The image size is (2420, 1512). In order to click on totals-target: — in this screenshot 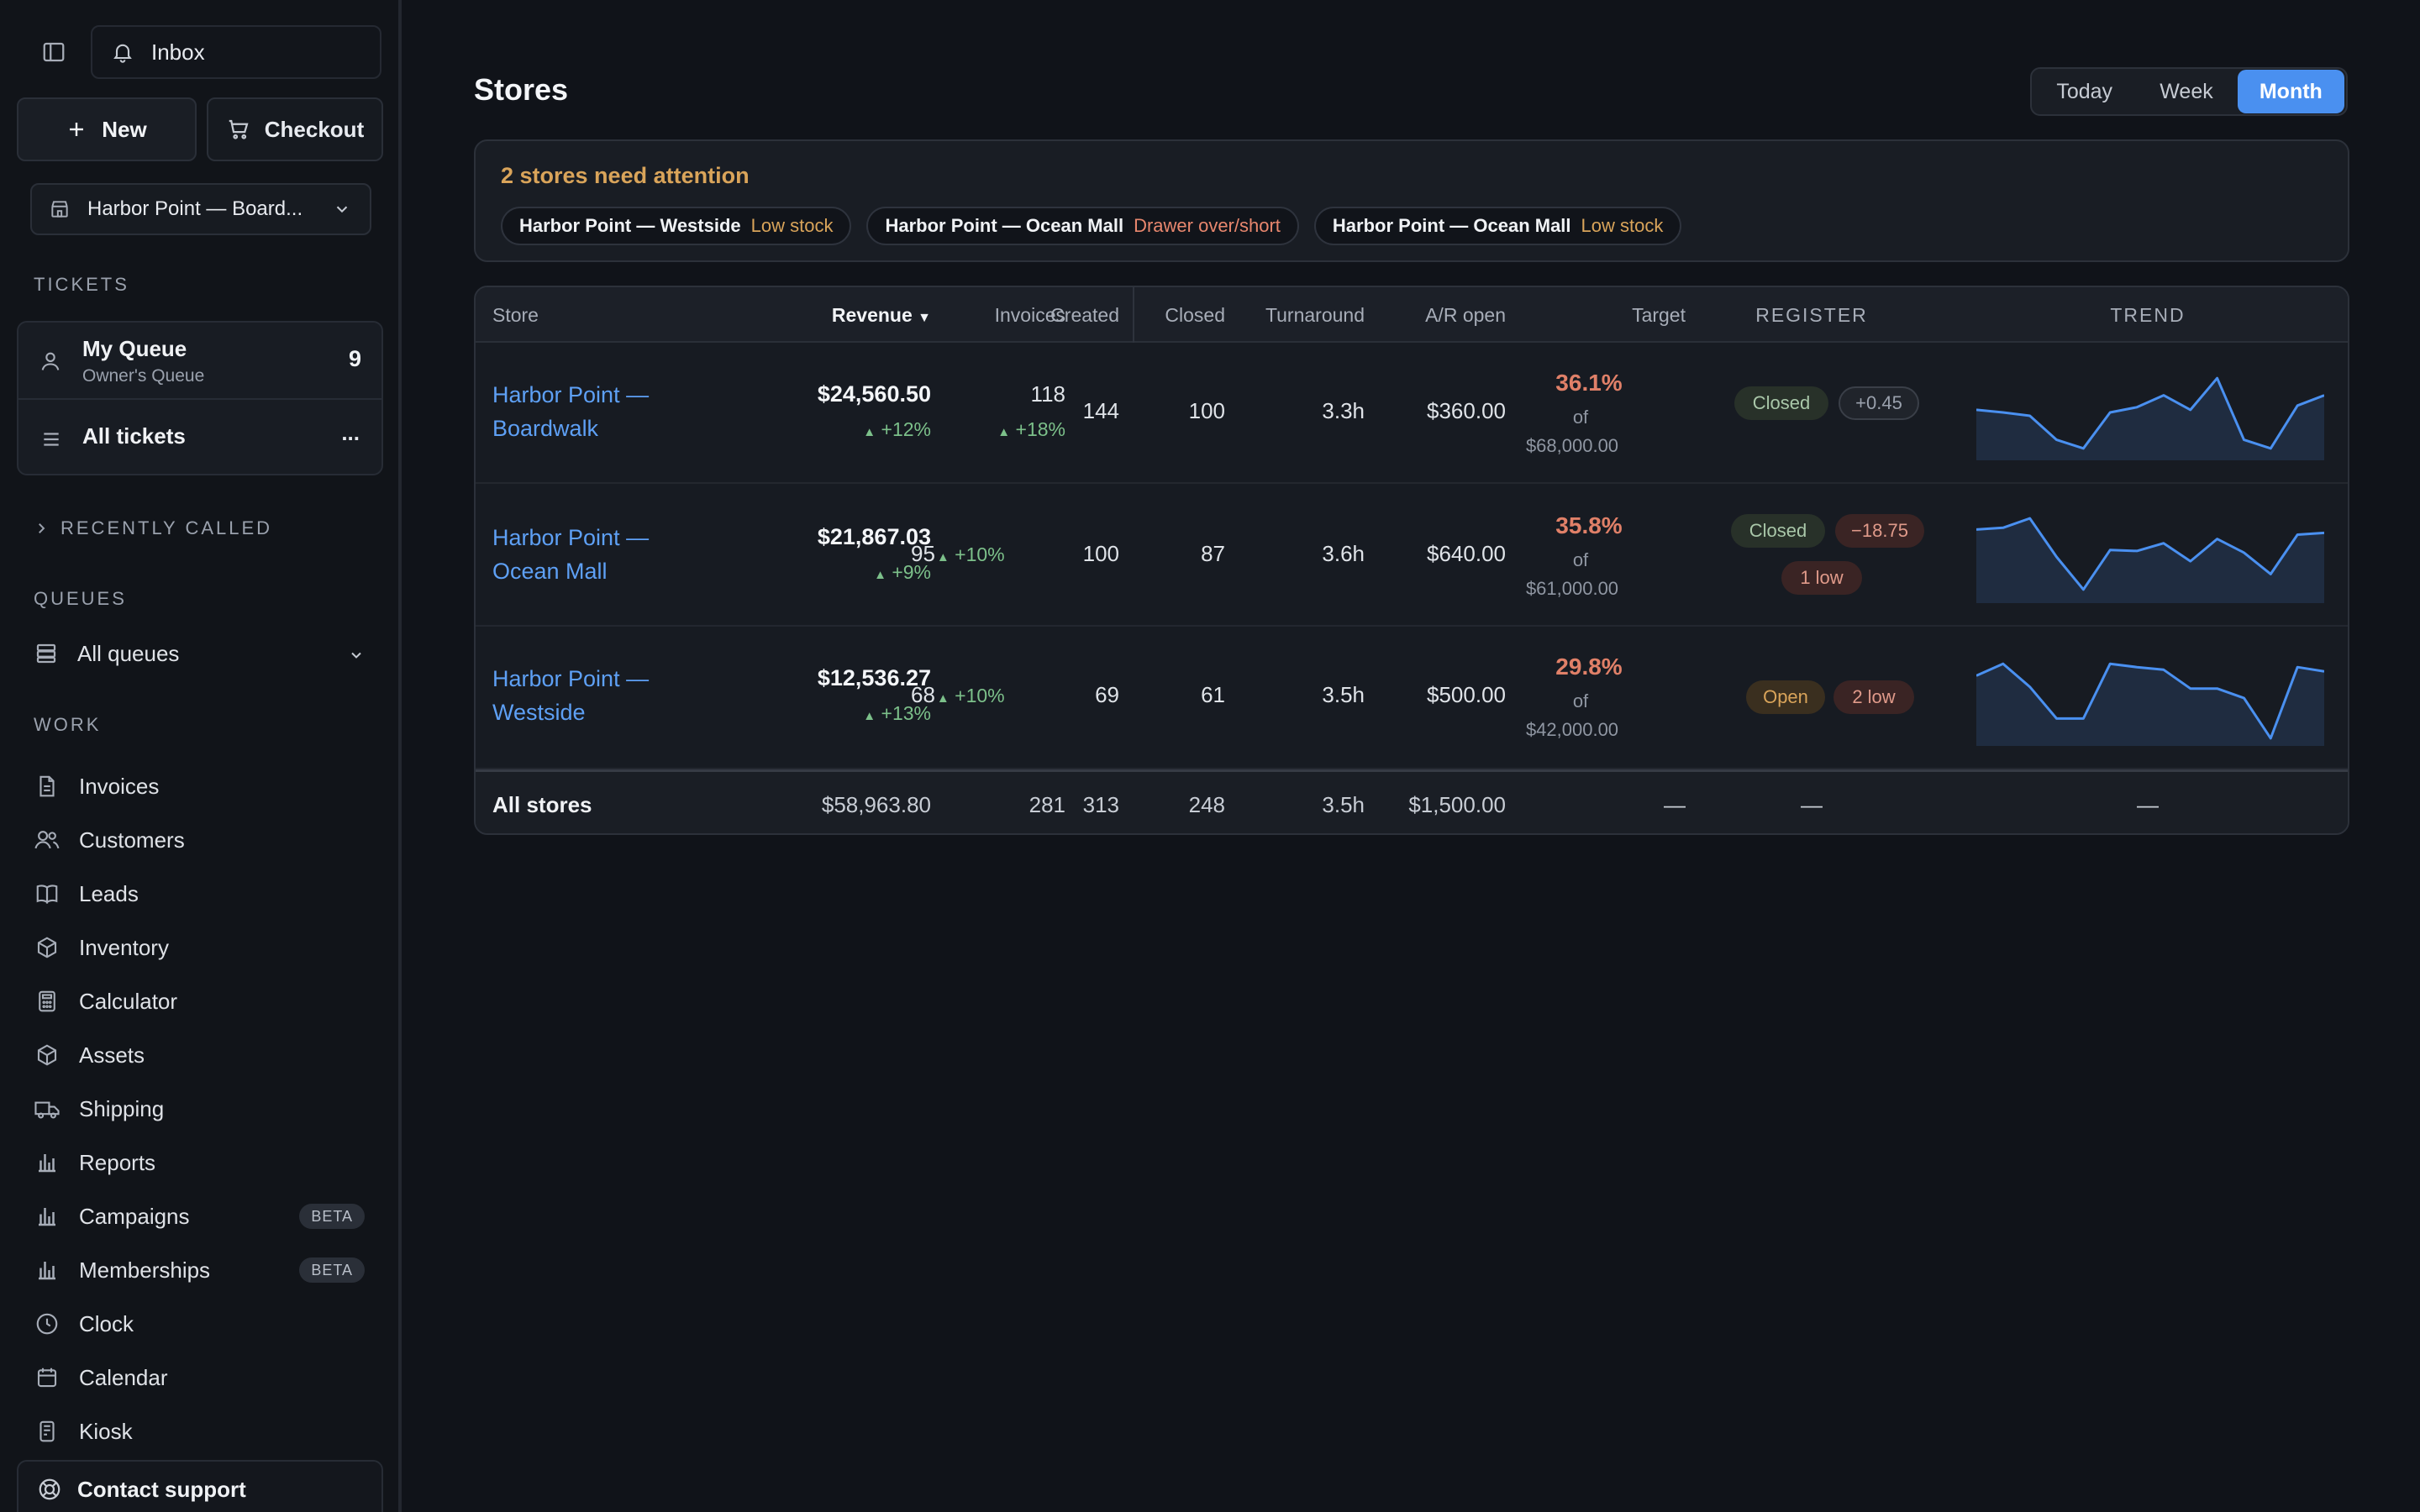, I will do `click(1675, 804)`.